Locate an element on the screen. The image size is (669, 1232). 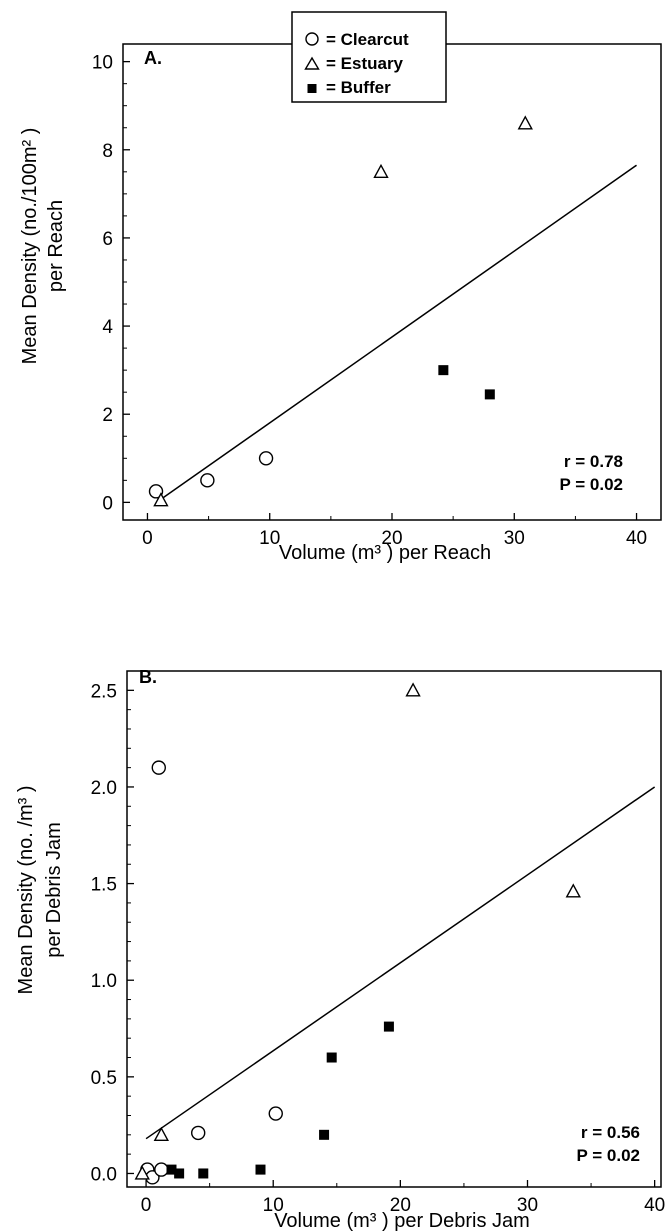
panel-a-stat-r: r = 0.78 is located at coordinates (593, 461).